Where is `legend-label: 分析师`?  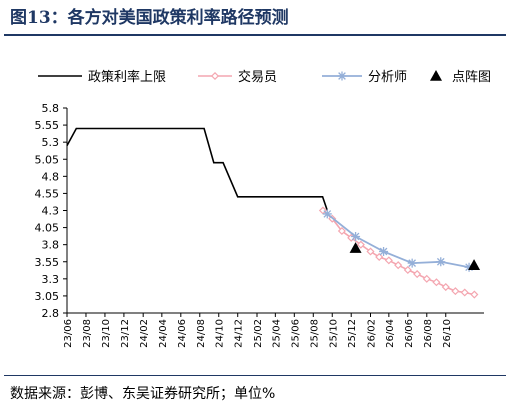
legend-label: 分析师 is located at coordinates (387, 77).